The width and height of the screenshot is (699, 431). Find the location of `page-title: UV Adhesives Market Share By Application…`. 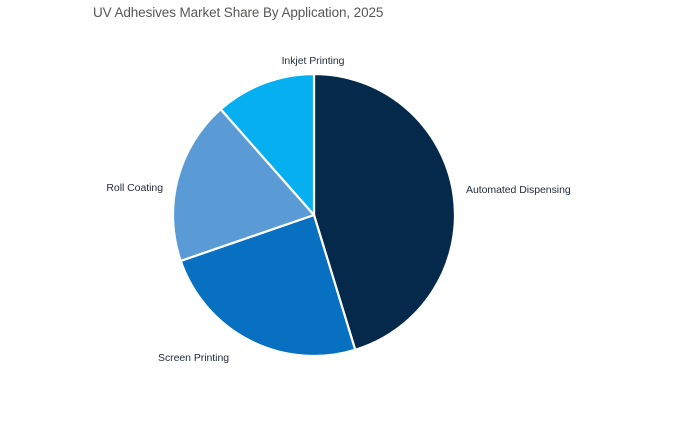

page-title: UV Adhesives Market Share By Application… is located at coordinates (238, 12).